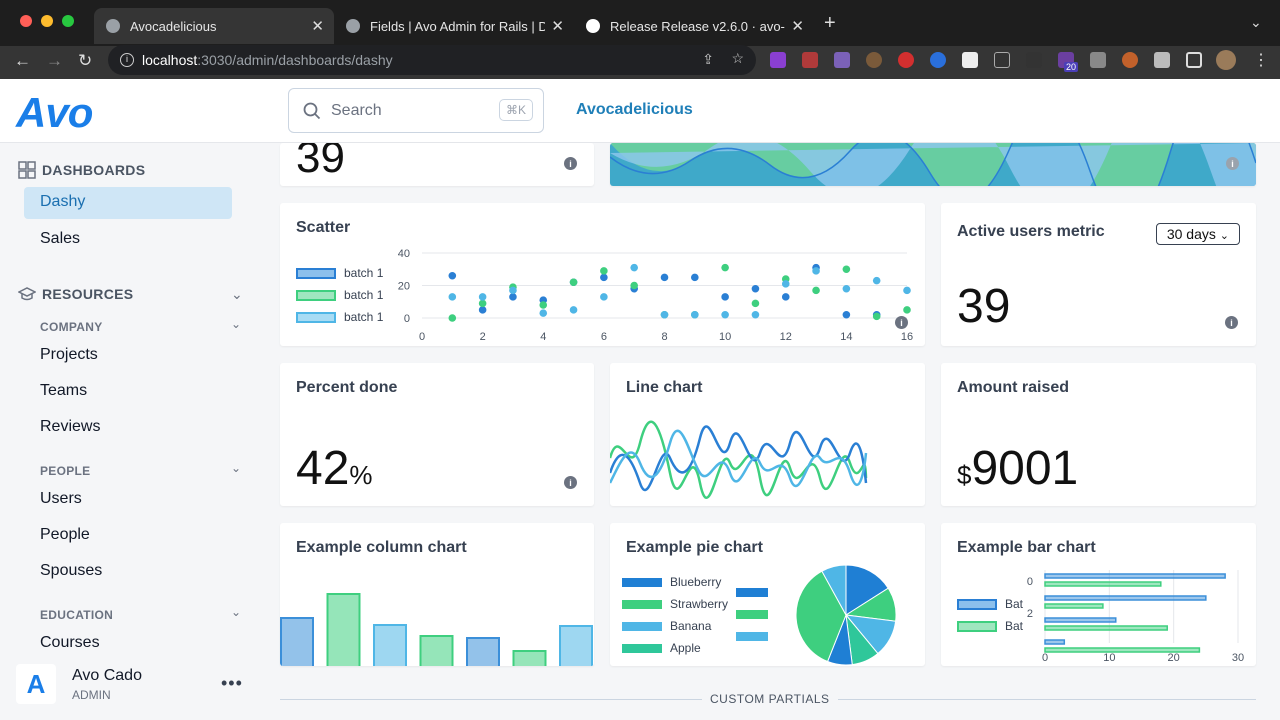  I want to click on puzzle-icon, so click(1162, 60).